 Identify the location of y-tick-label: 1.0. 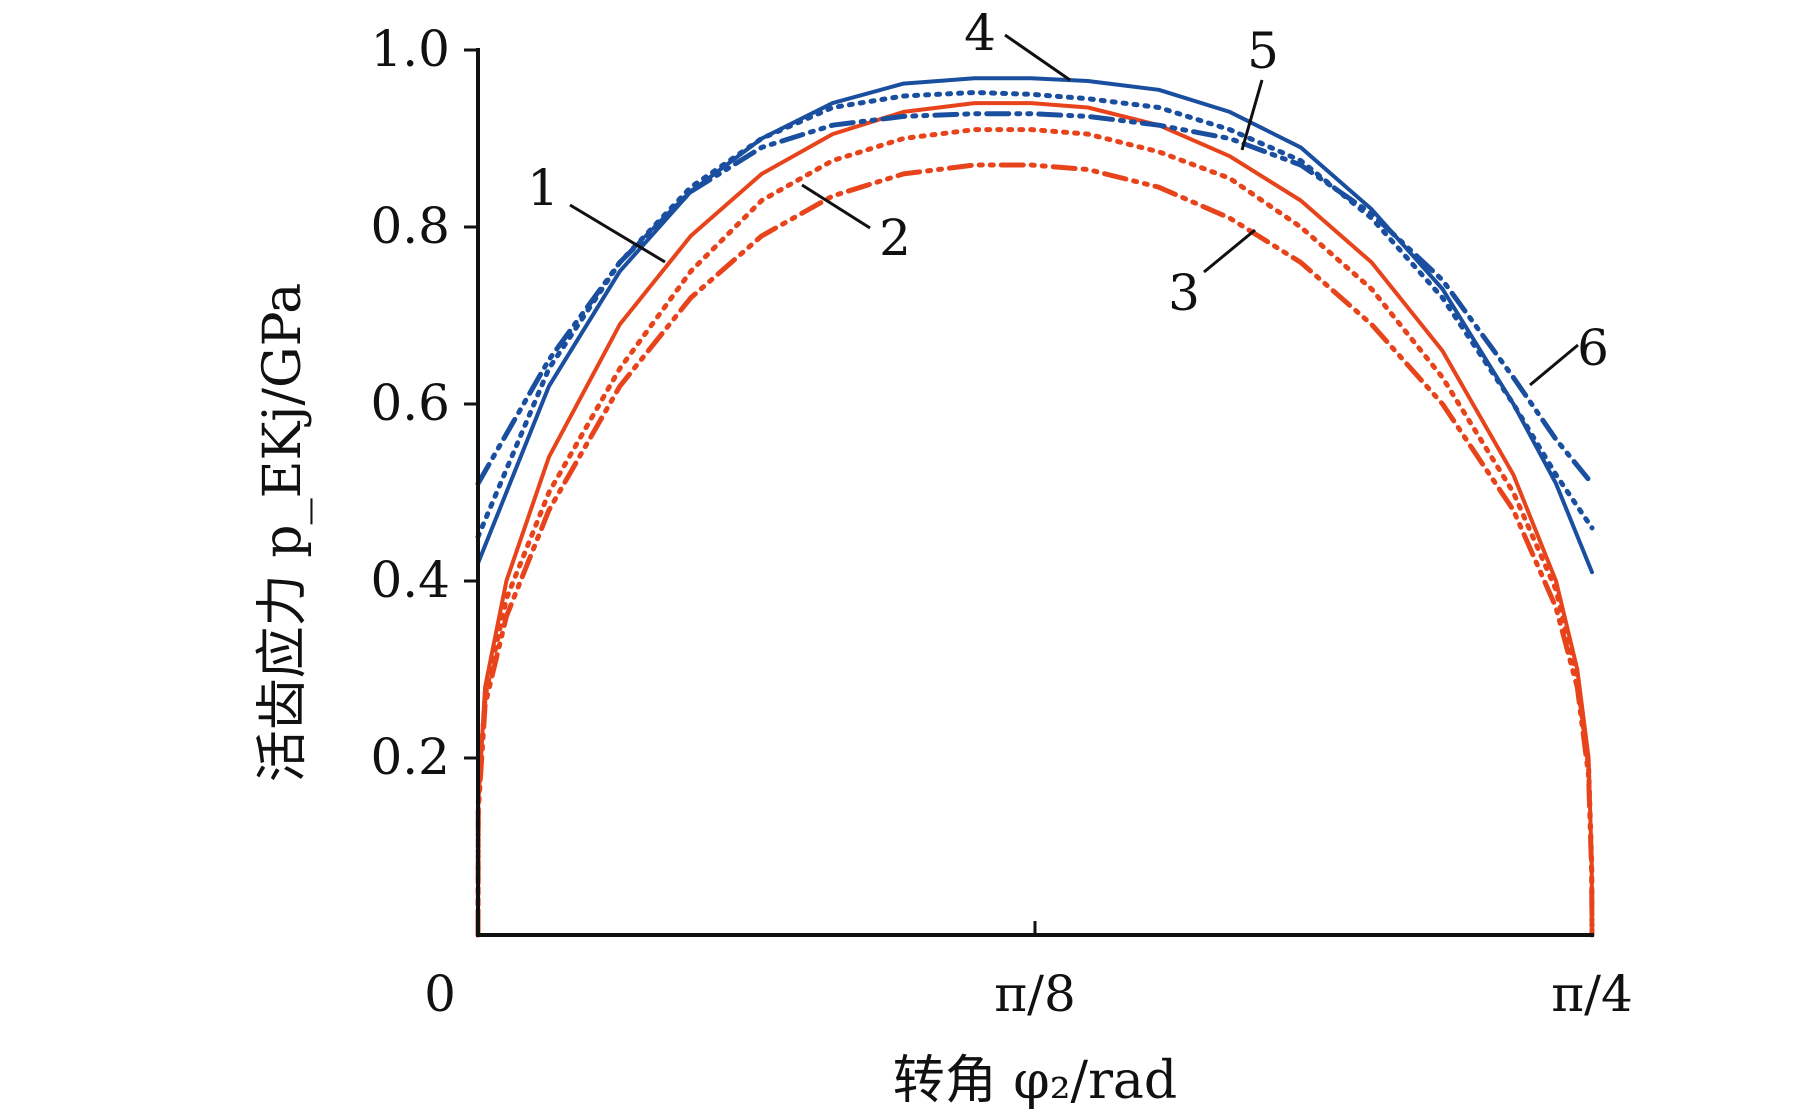
(410, 49).